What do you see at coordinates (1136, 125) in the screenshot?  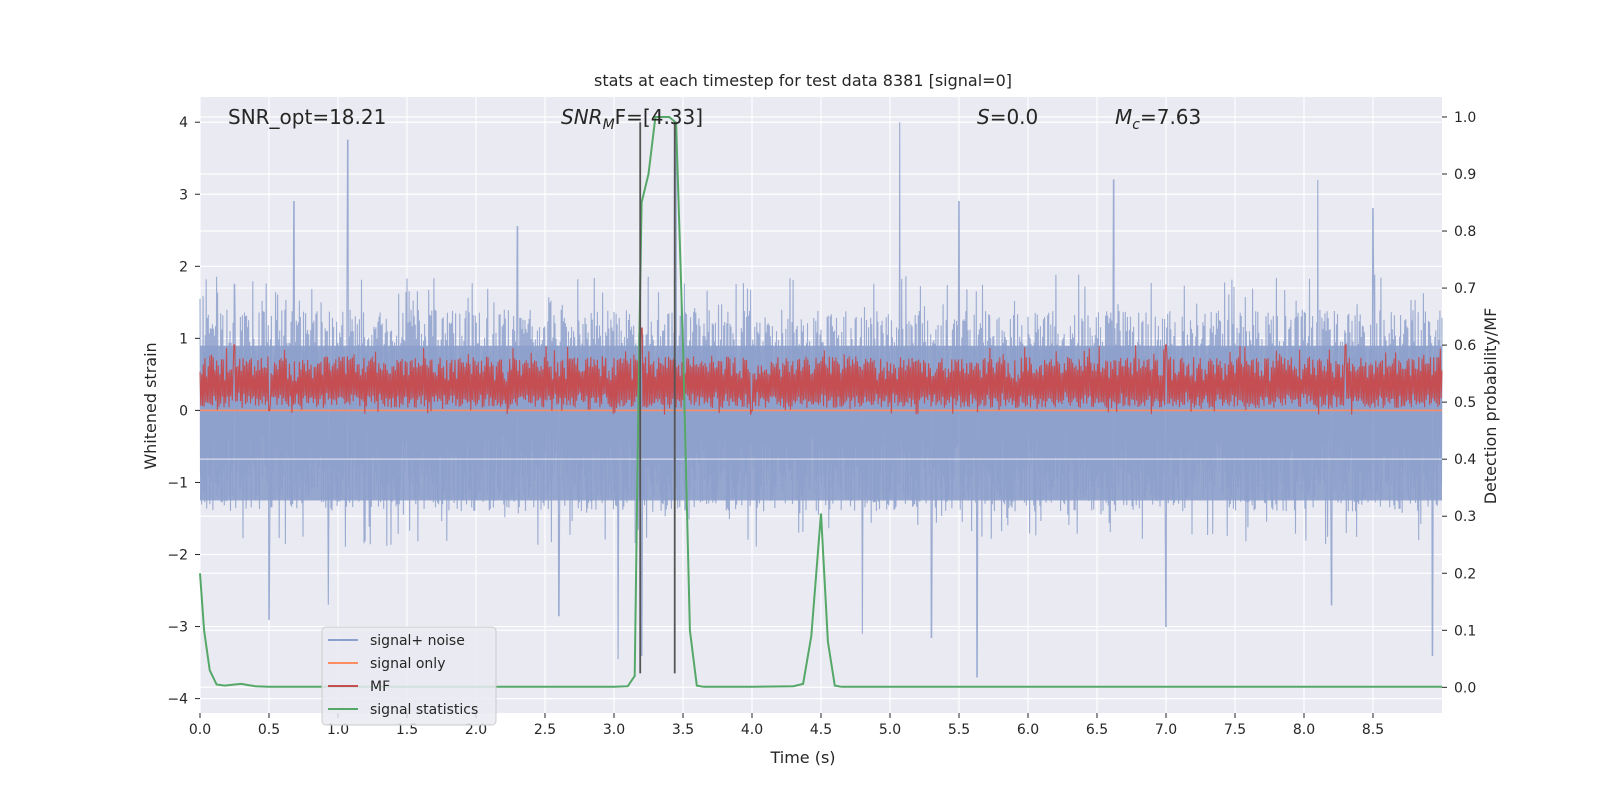 I see `annotation-mc-sub: c` at bounding box center [1136, 125].